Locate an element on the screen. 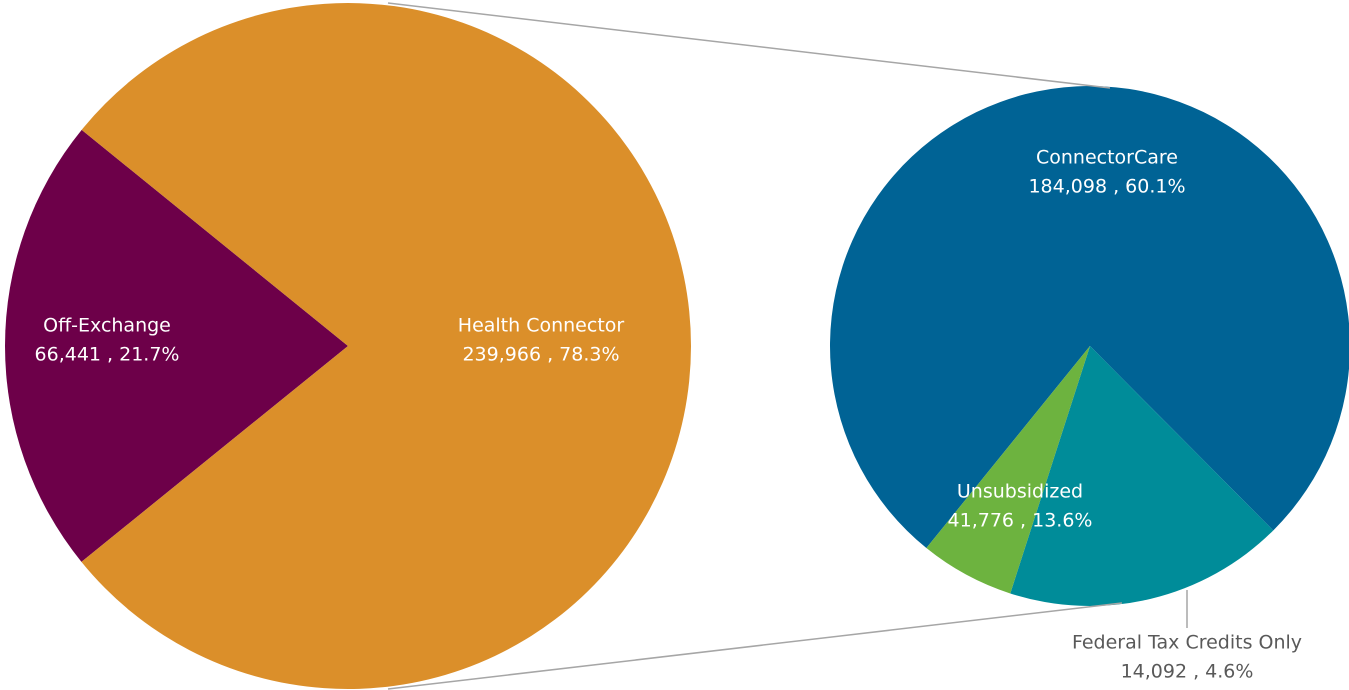 The height and width of the screenshot is (690, 1349). slice-value-label: 184,098 , 60.1% is located at coordinates (1106, 187).